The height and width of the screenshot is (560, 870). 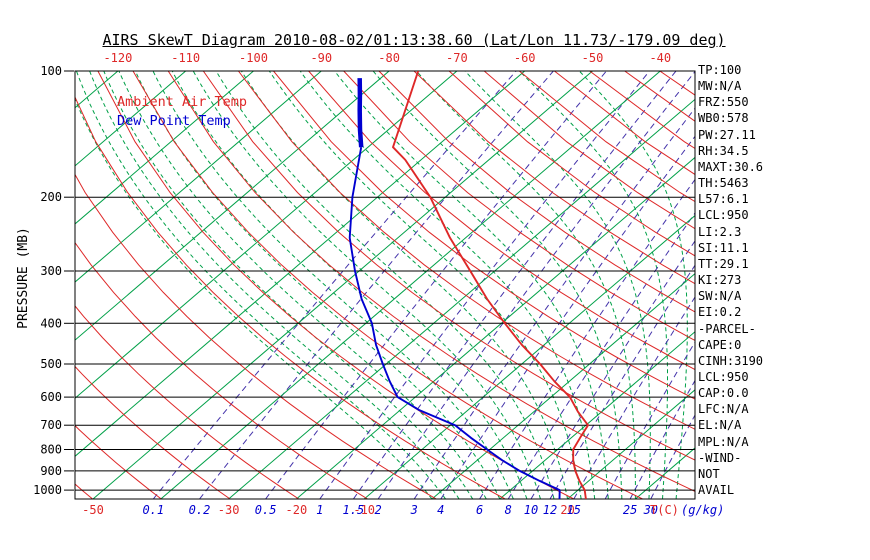 What do you see at coordinates (720, 70) in the screenshot?
I see `stats-line: TP:100` at bounding box center [720, 70].